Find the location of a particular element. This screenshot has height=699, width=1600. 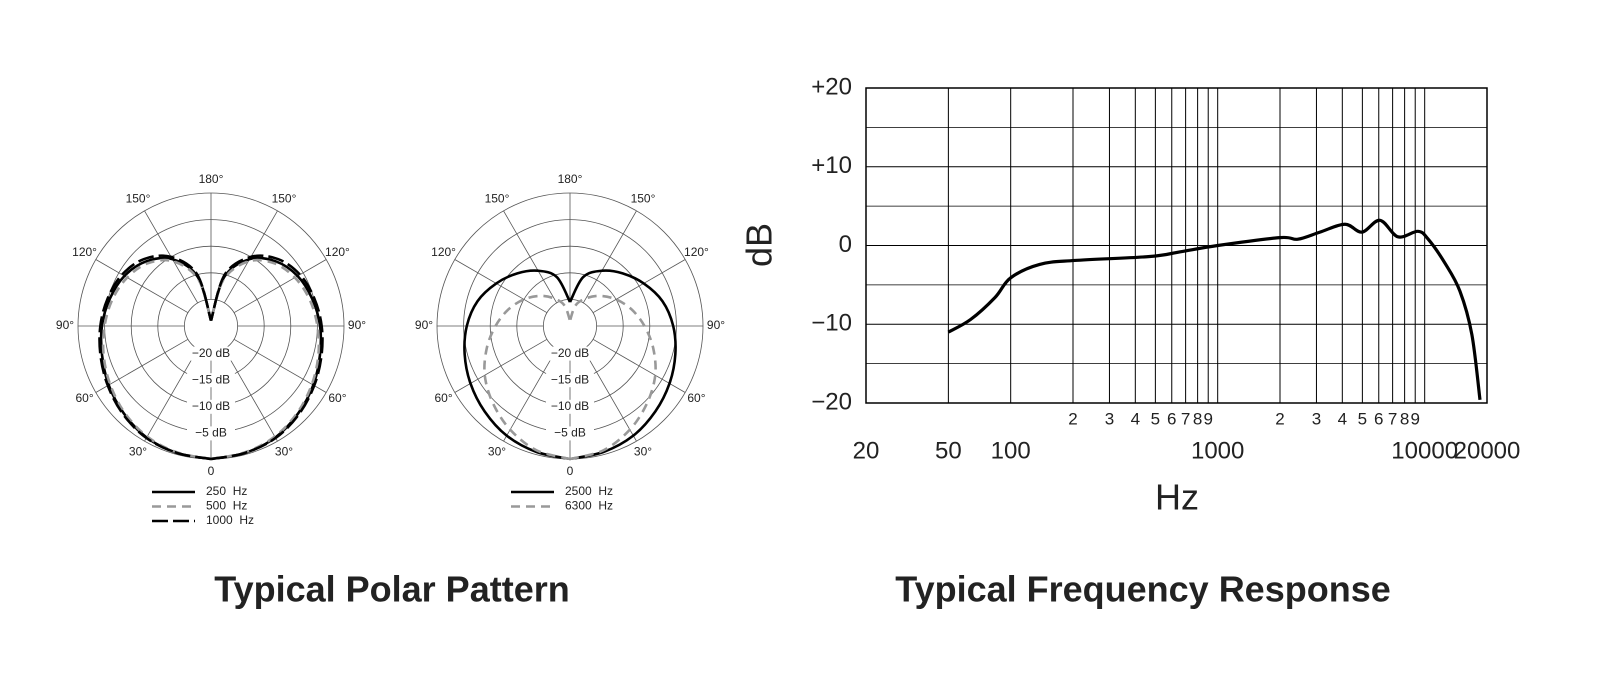

legend-label: 1000 Hz is located at coordinates (230, 520).